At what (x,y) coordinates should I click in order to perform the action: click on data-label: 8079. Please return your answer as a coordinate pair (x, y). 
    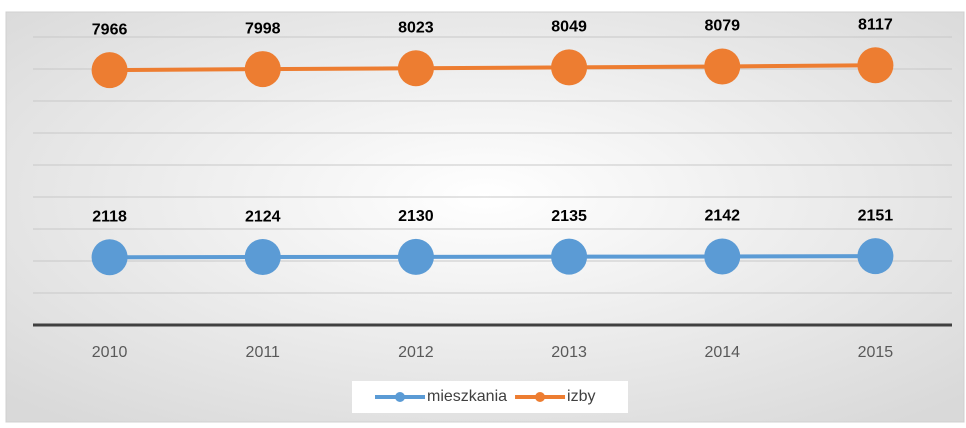
    Looking at the image, I should click on (722, 26).